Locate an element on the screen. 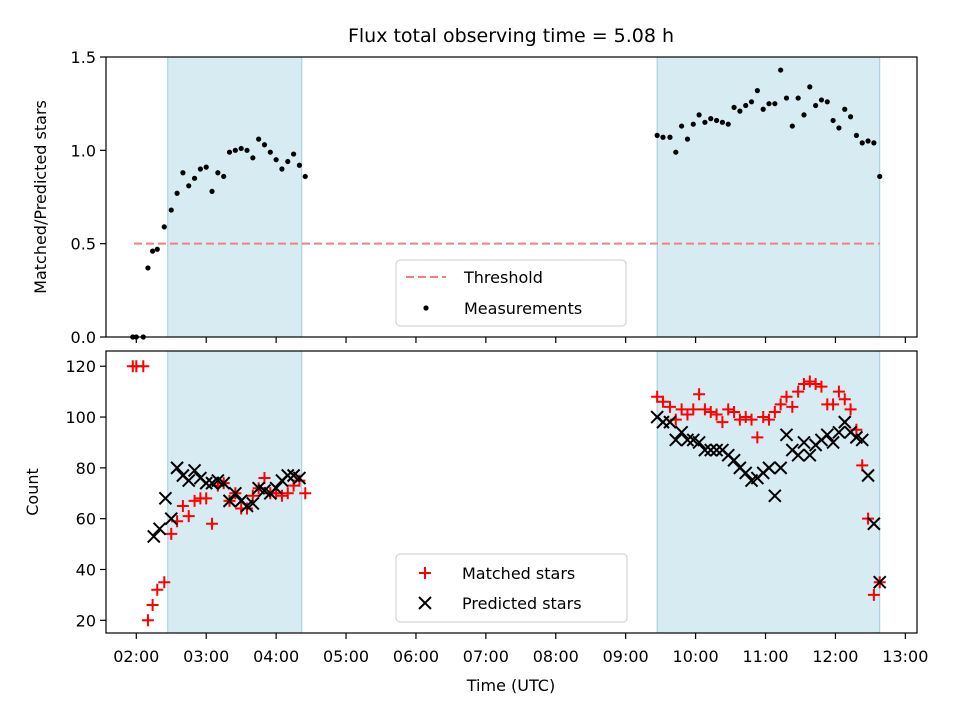 This screenshot has width=960, height=720. top-legend-box is located at coordinates (511, 293).